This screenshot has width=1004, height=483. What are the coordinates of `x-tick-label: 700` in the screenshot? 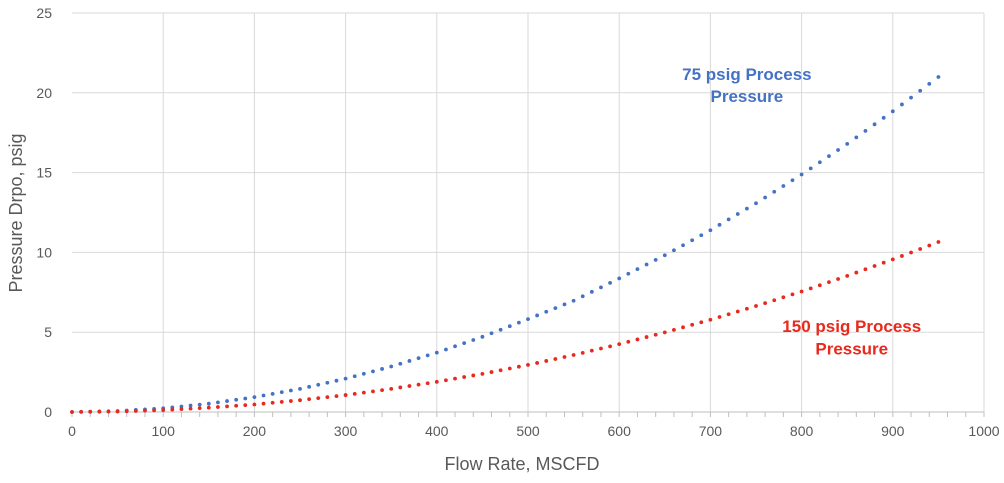 It's located at (711, 431).